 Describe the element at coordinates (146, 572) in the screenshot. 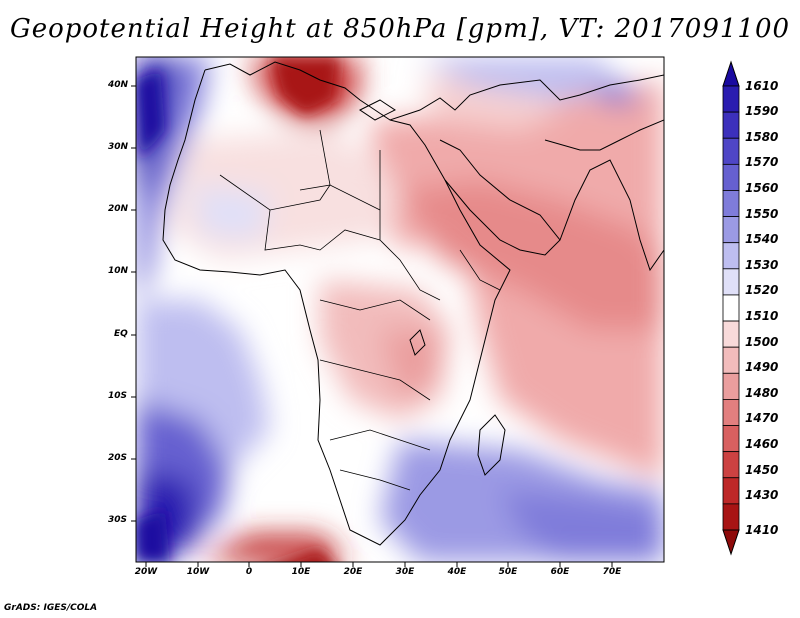

I see `lon-label-20w: 20W` at that location.